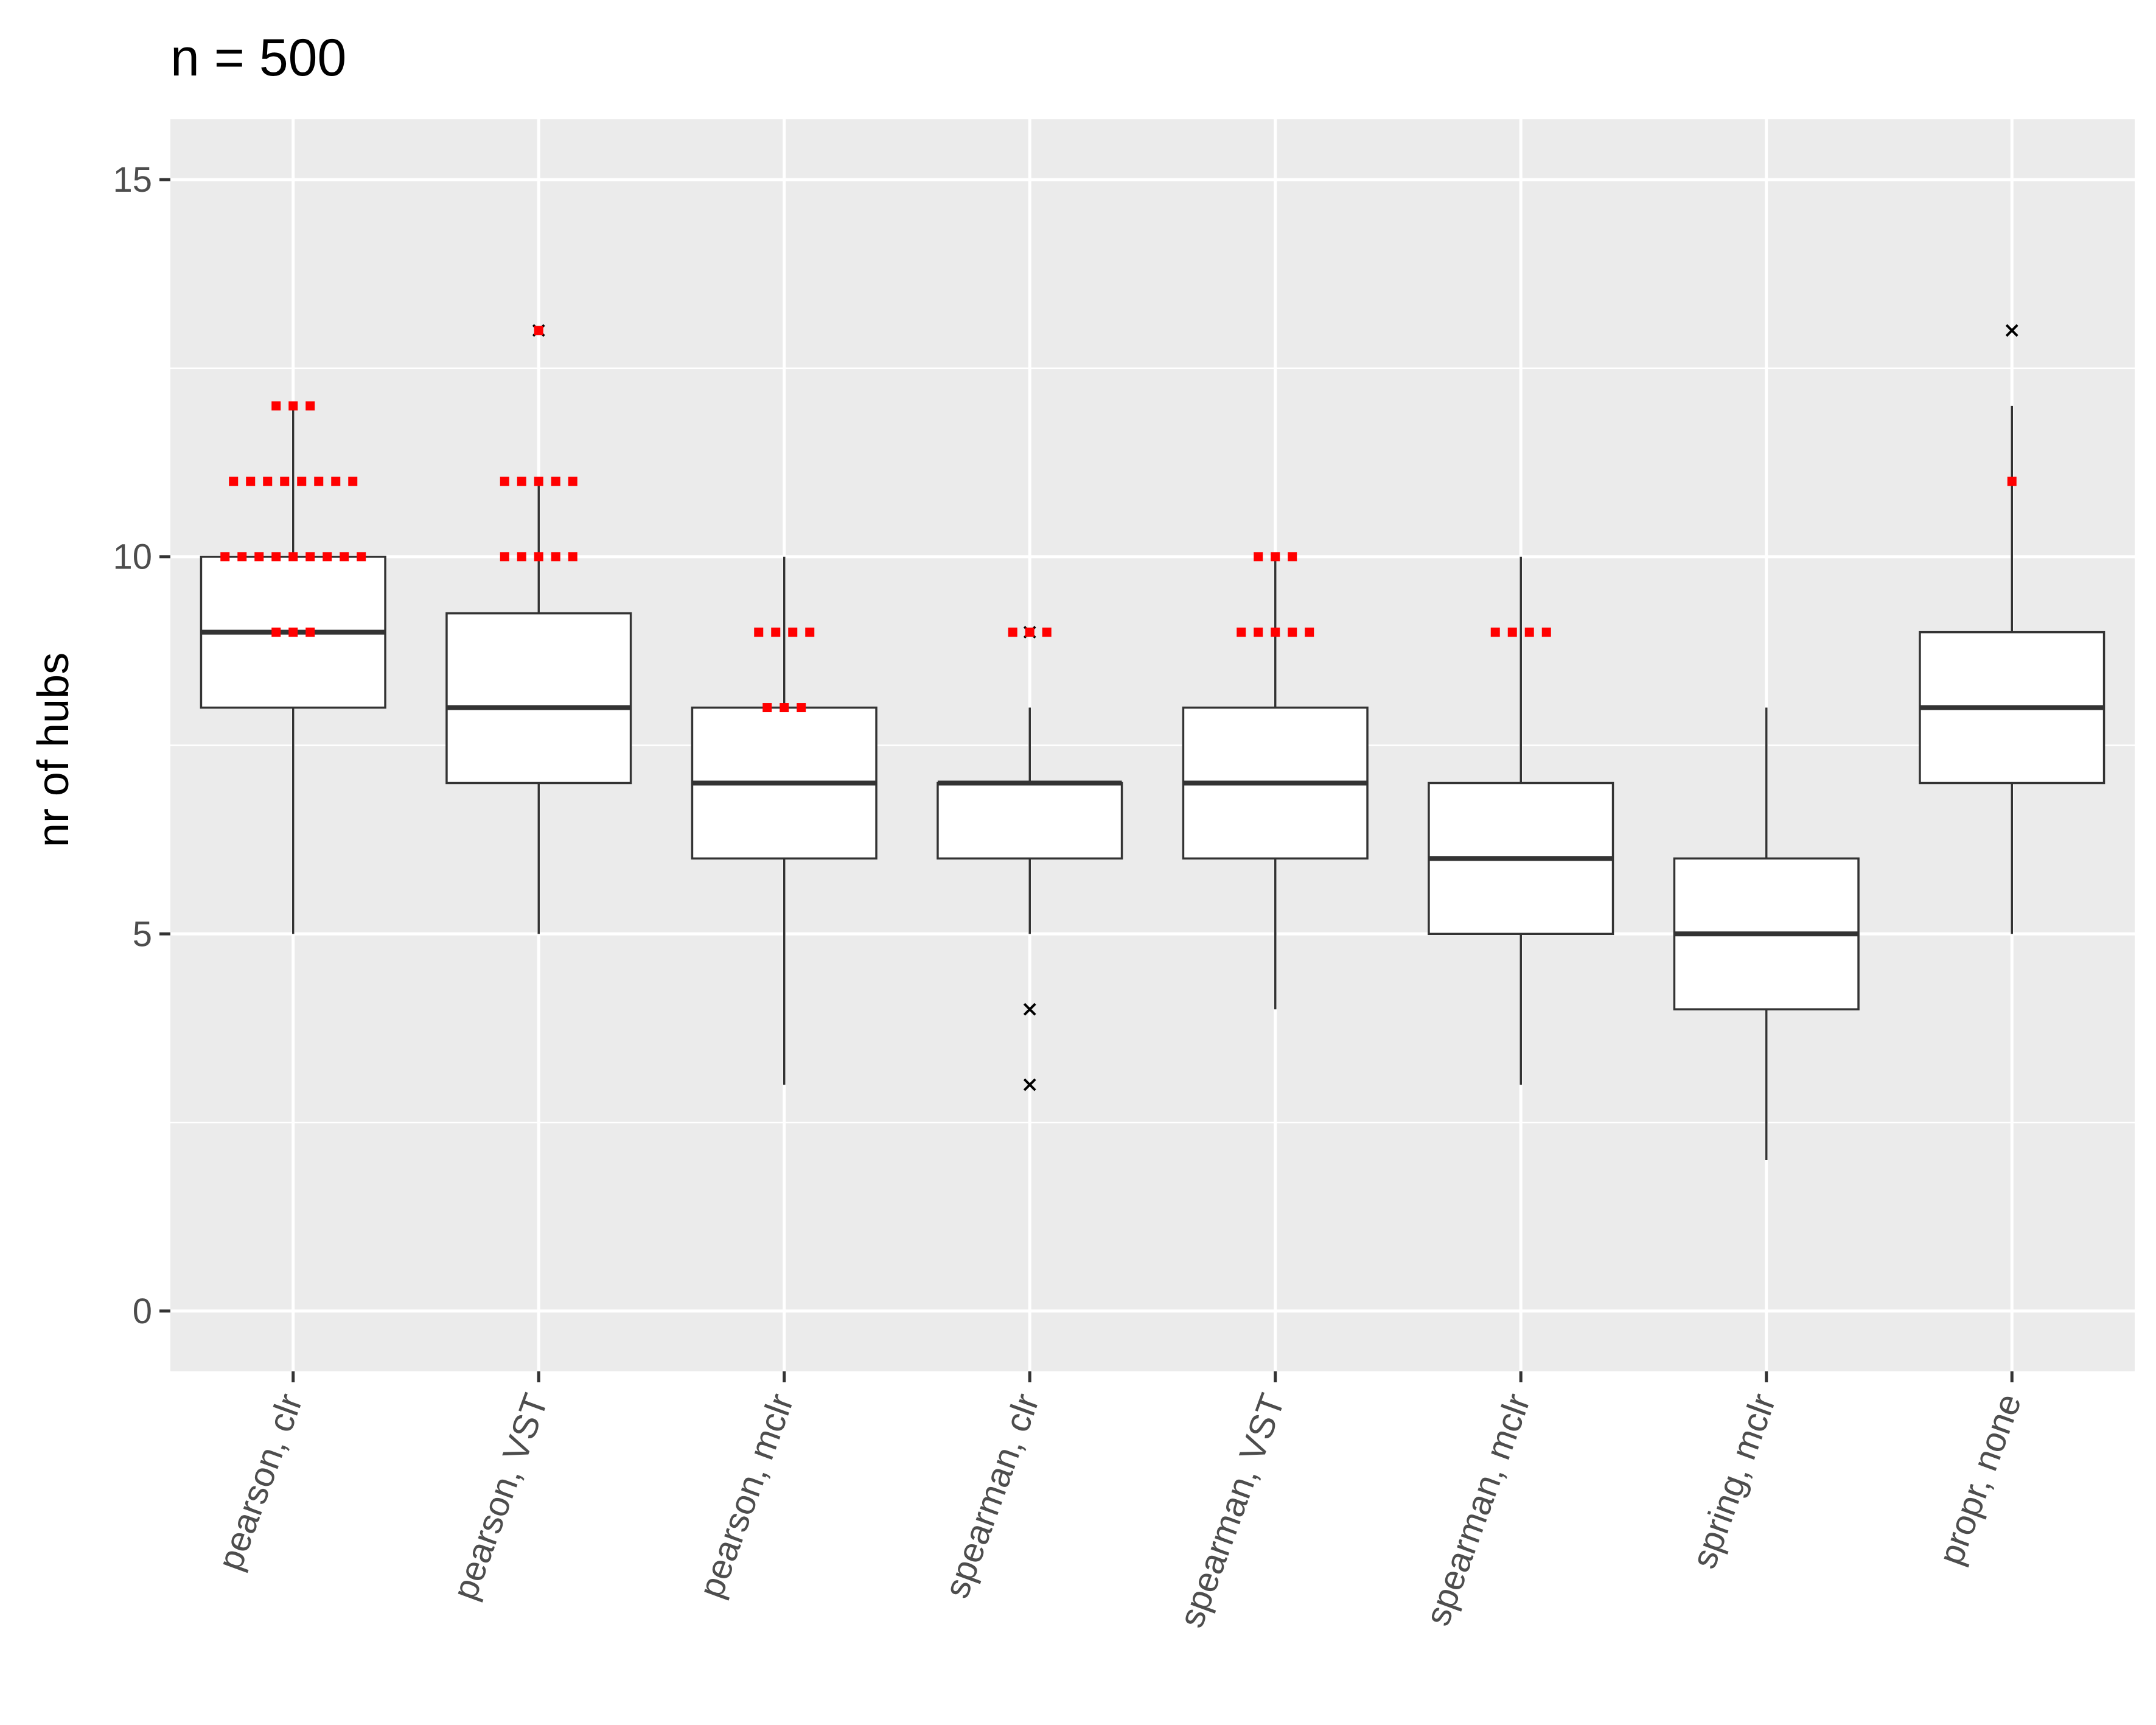 The height and width of the screenshot is (1725, 2156). Describe the element at coordinates (992, 1495) in the screenshot. I see `x-tick-label: spearman, clr` at that location.